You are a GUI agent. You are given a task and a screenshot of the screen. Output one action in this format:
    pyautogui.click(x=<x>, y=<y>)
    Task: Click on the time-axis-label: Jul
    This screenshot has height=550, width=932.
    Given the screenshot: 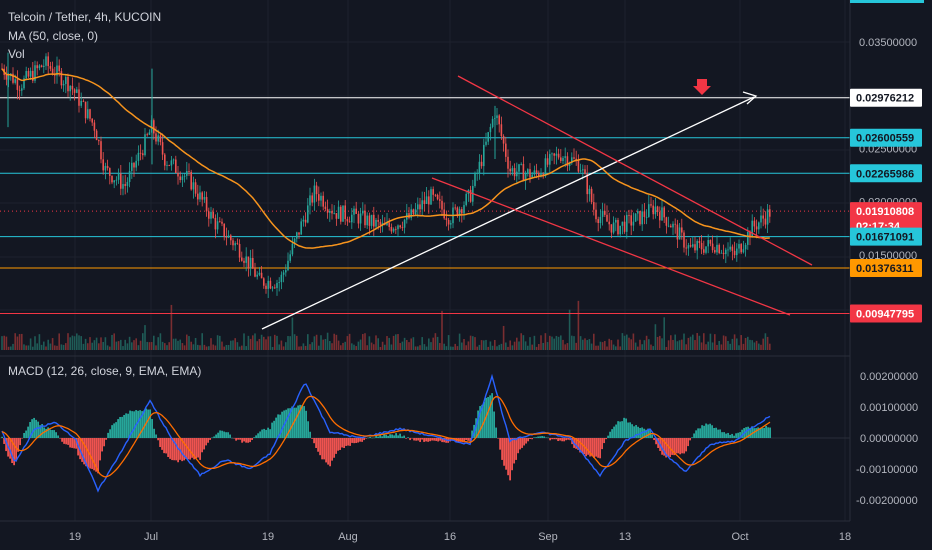 What is the action you would take?
    pyautogui.click(x=151, y=537)
    